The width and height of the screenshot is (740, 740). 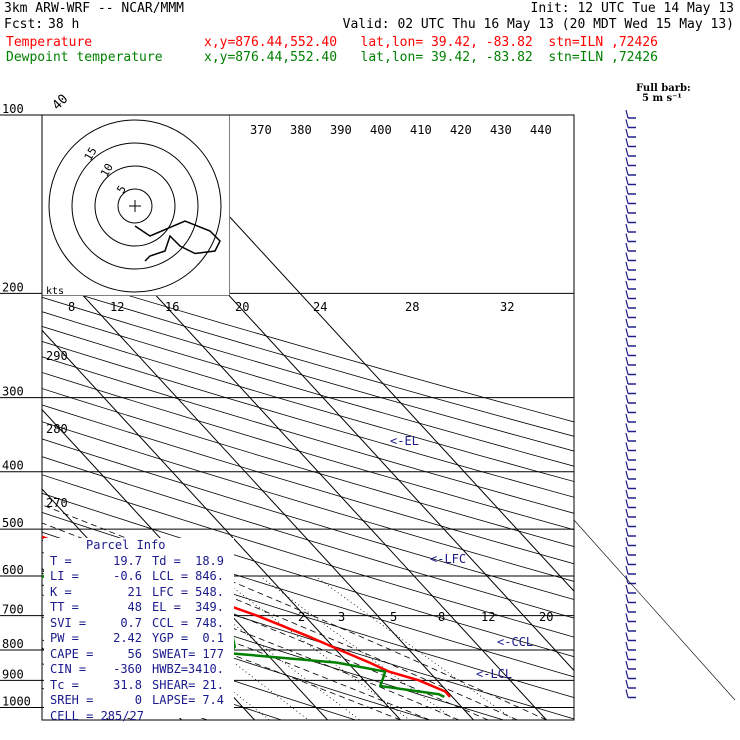 What do you see at coordinates (139, 593) in the screenshot?
I see `parcel-info-row: K = 21 LFC = 548.` at bounding box center [139, 593].